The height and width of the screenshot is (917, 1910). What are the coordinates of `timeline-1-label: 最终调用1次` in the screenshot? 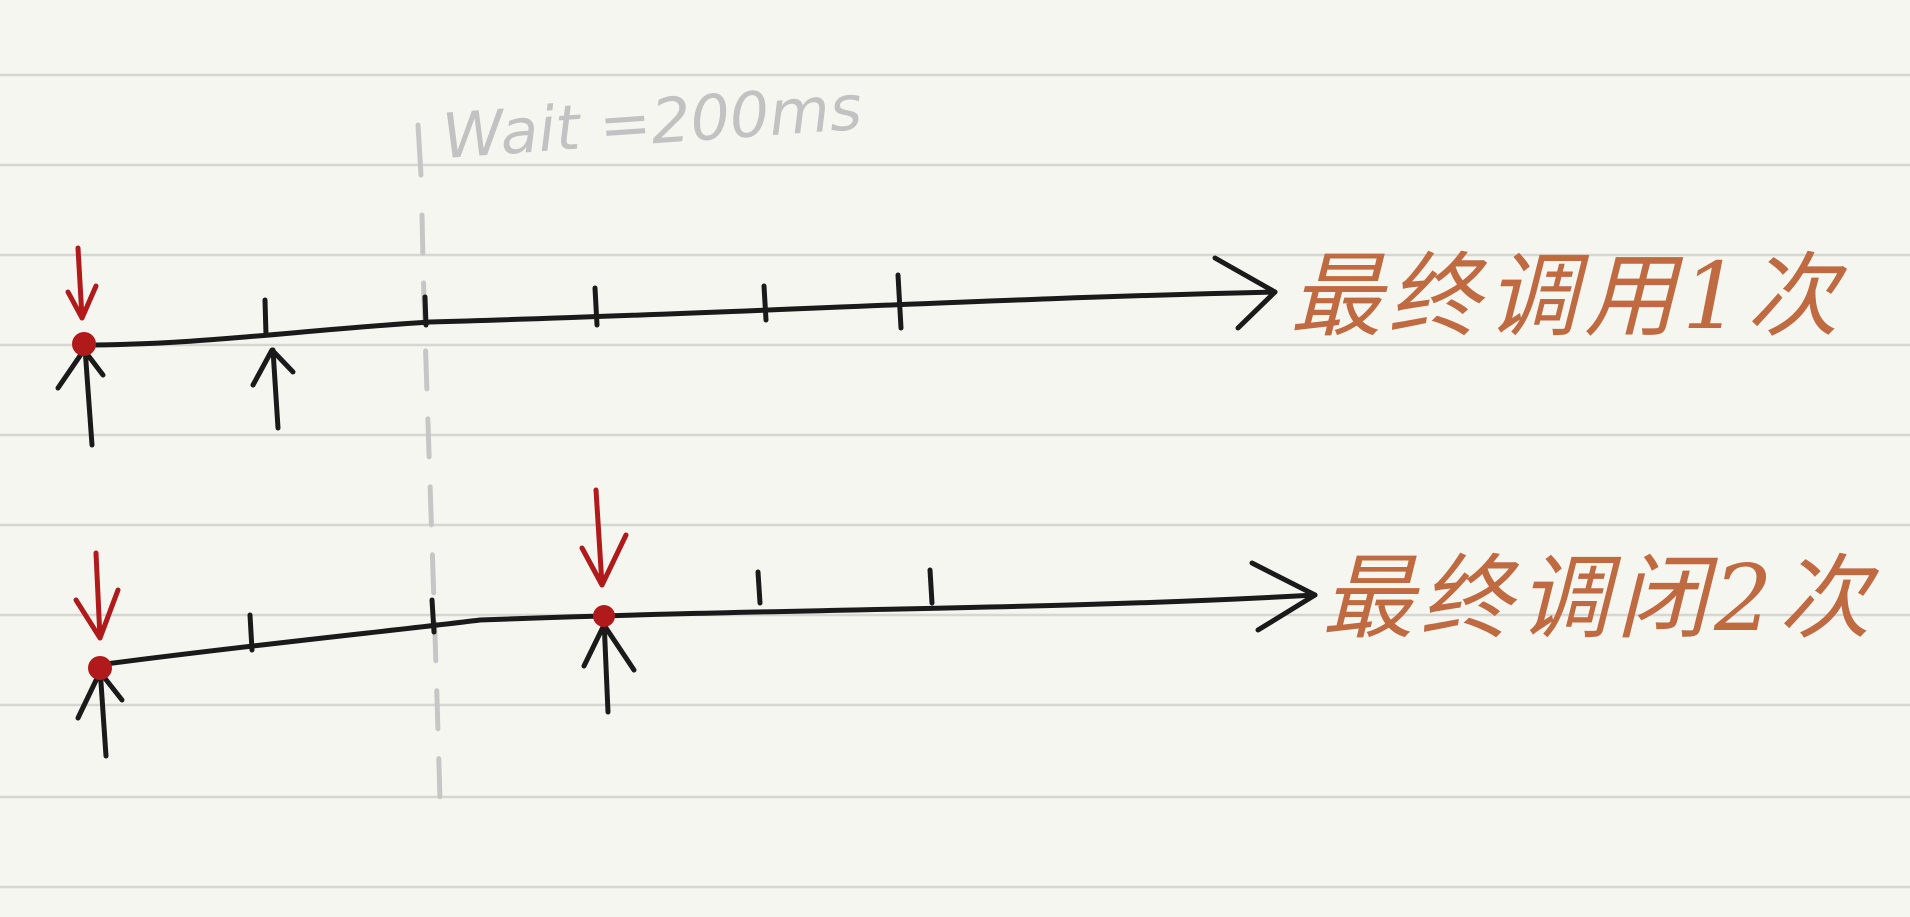 It's located at (1569, 296).